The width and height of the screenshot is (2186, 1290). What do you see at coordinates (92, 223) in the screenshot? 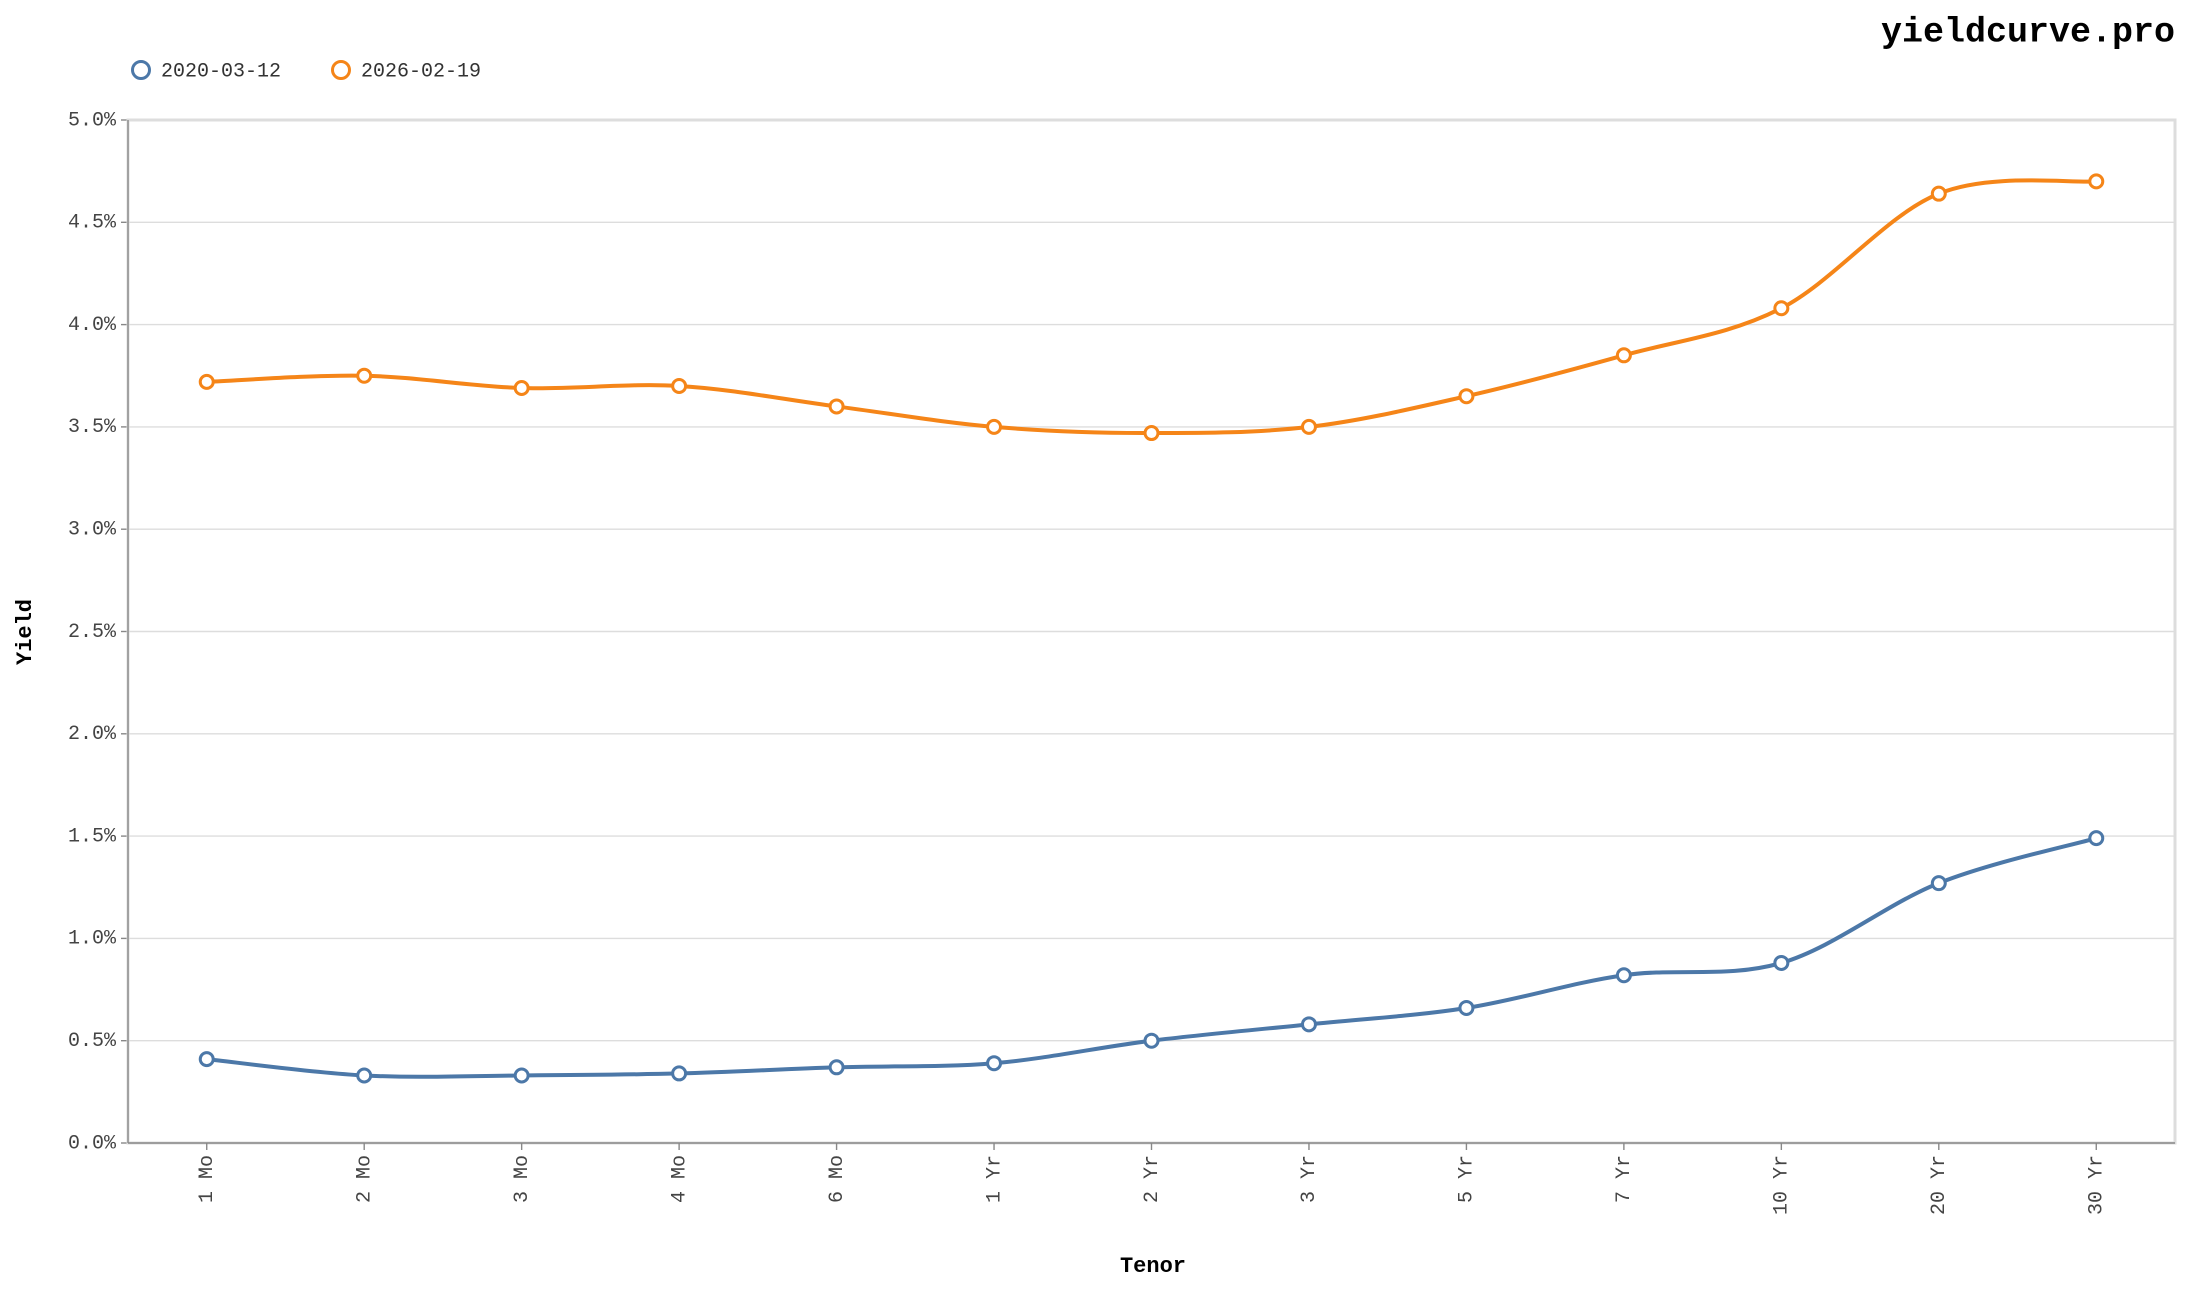
I see `y-tick-label: 4.5%` at bounding box center [92, 223].